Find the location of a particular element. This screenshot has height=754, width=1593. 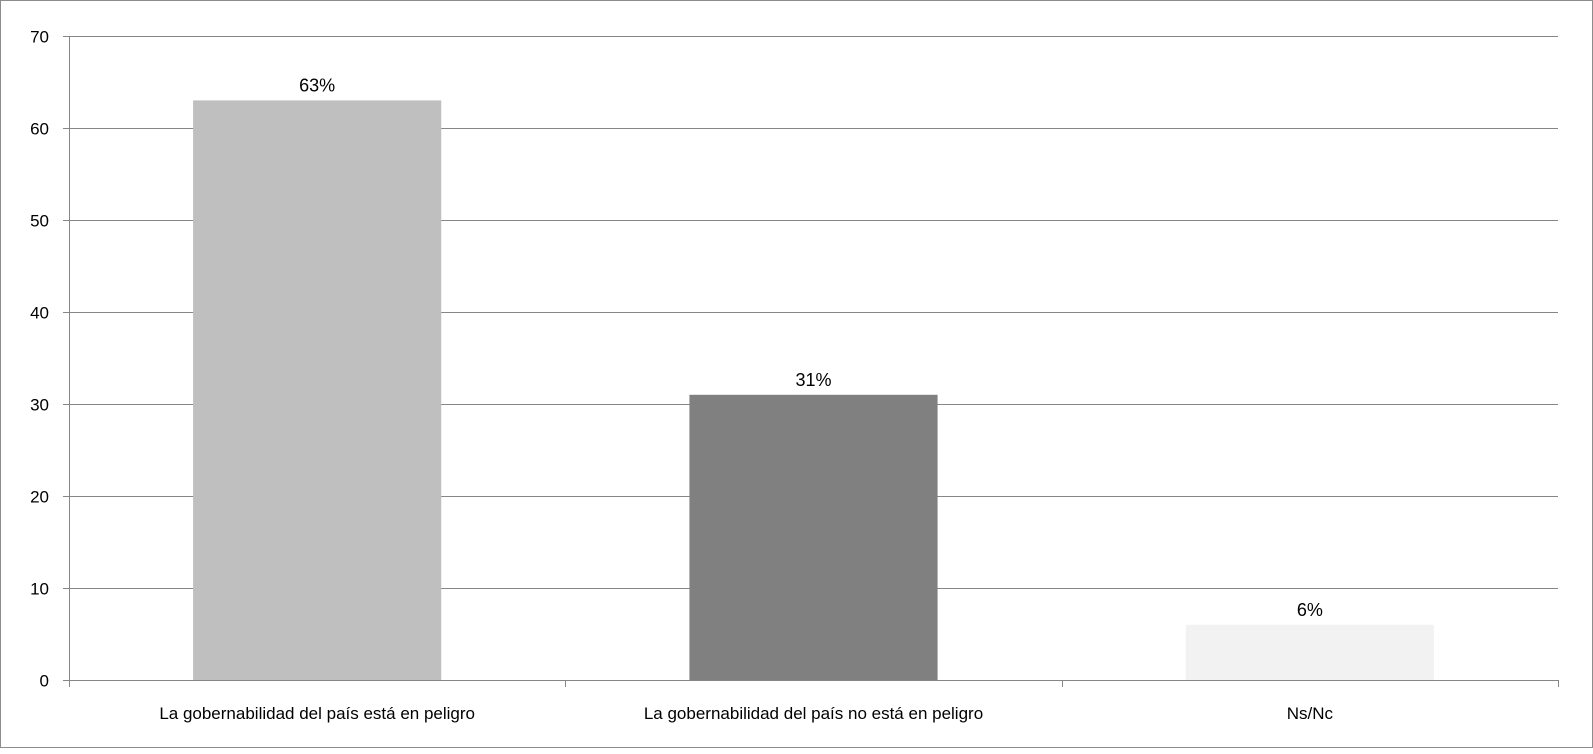

y-tick-label: 0 is located at coordinates (44, 681).